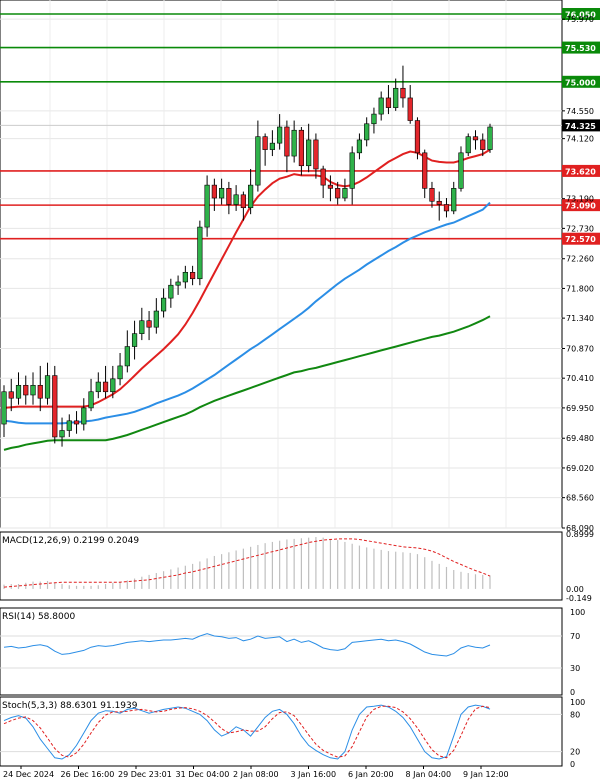 Image resolution: width=600 pixels, height=782 pixels. I want to click on level-label: 73.090, so click(580, 206).